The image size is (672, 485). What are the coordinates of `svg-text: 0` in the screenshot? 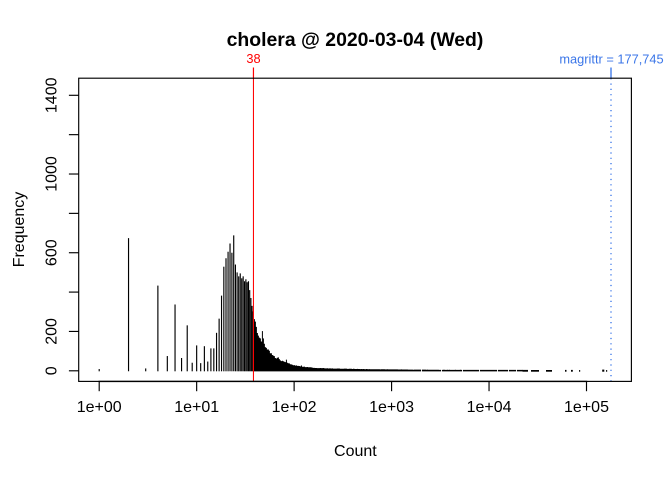 It's located at (51, 370).